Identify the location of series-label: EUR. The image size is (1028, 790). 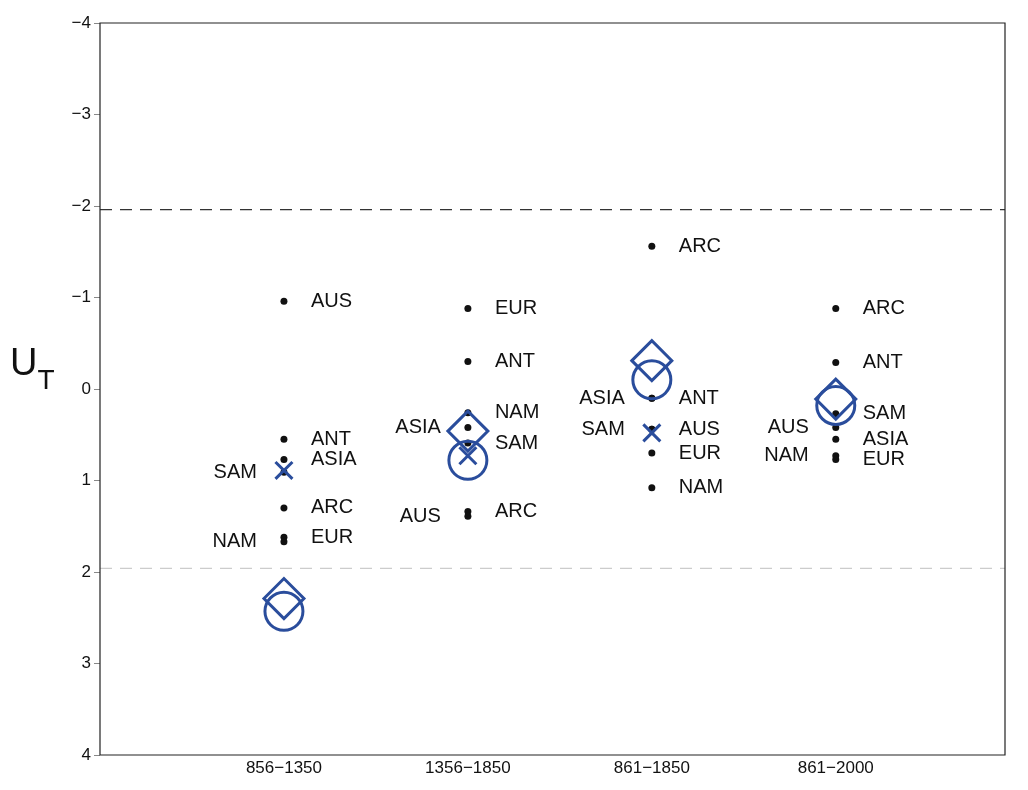
(516, 307).